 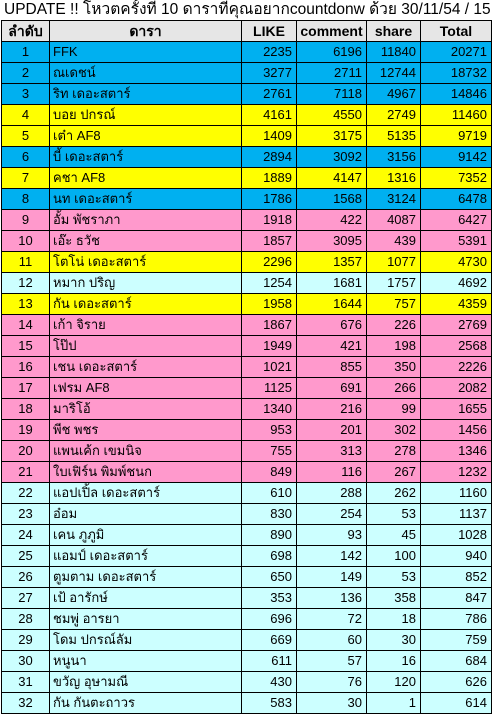 I want to click on share-cell: 3156, so click(x=393, y=157).